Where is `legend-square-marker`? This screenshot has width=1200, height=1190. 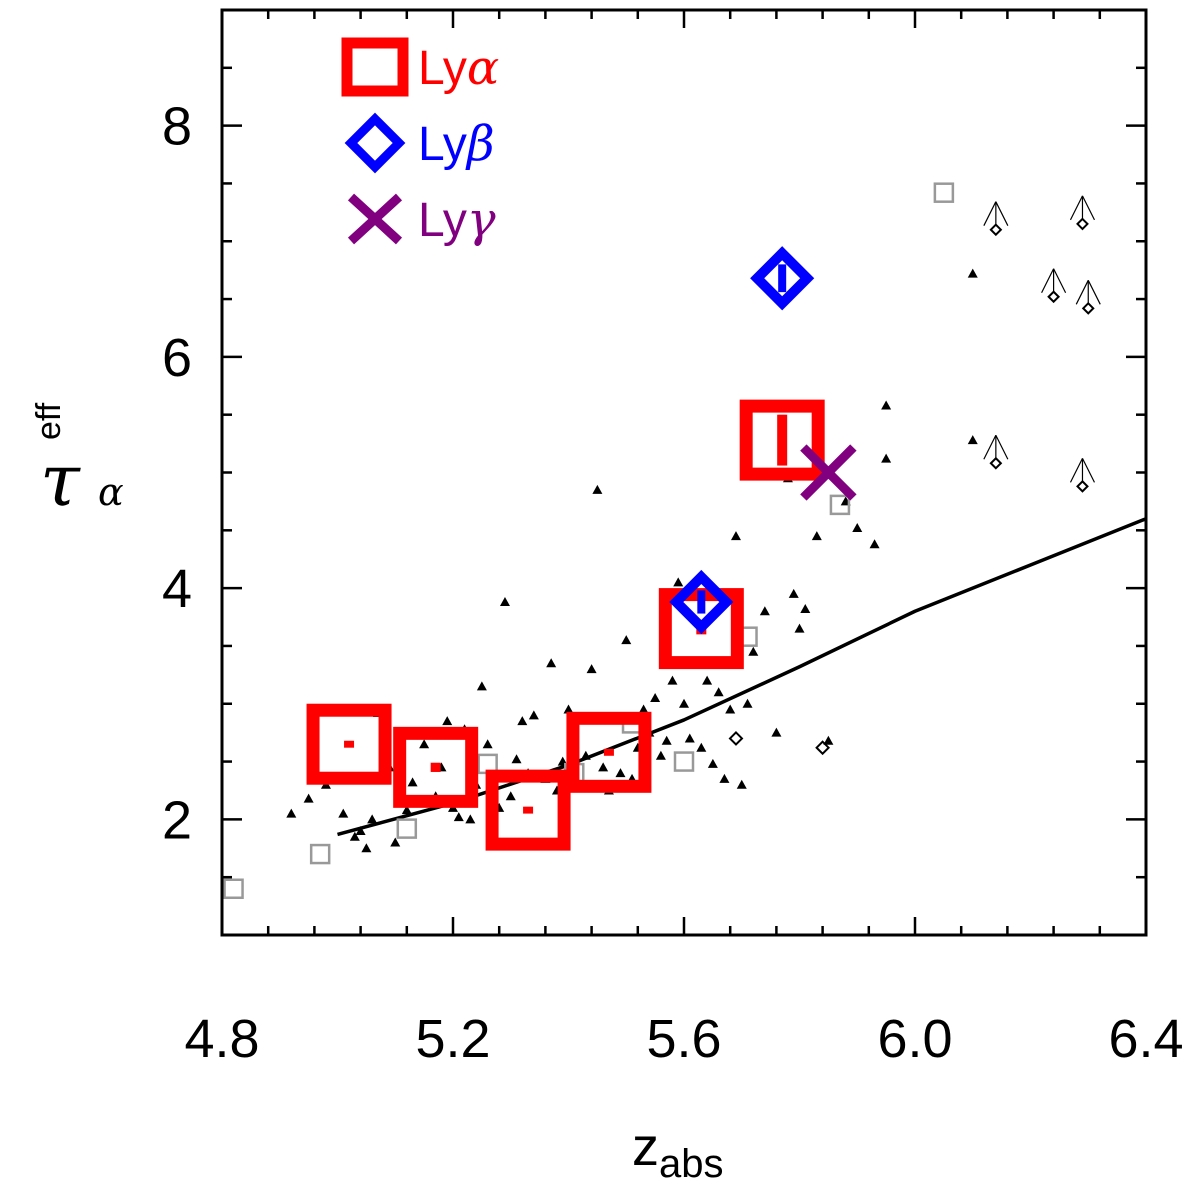 legend-square-marker is located at coordinates (375, 67).